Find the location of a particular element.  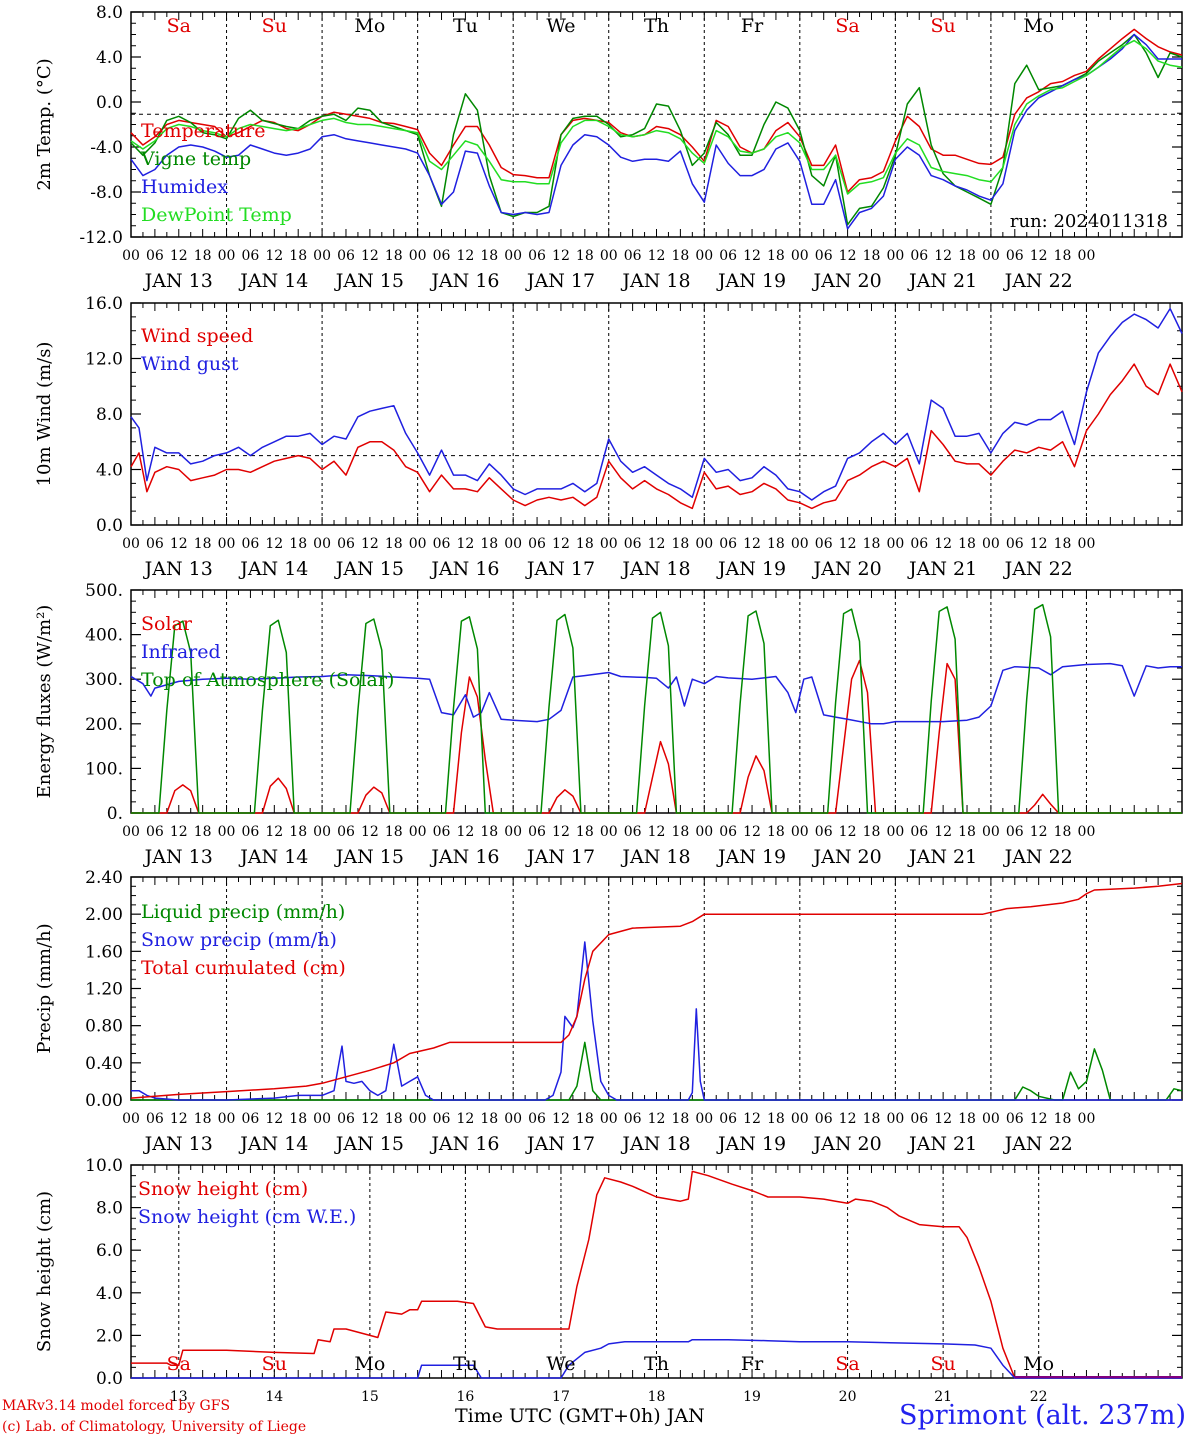

bottom-day-label: 16 is located at coordinates (465, 1397).